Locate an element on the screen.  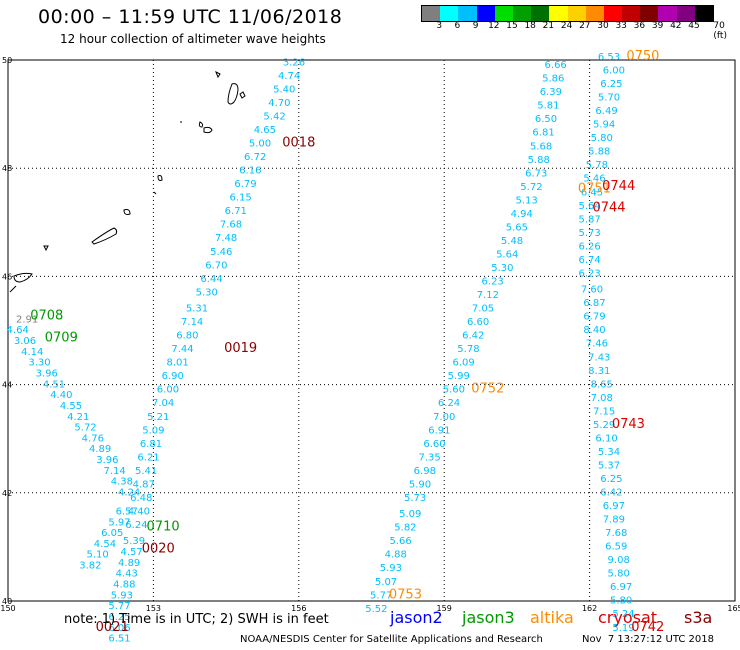
wave-height-value: 6.49 is located at coordinates (606, 111).